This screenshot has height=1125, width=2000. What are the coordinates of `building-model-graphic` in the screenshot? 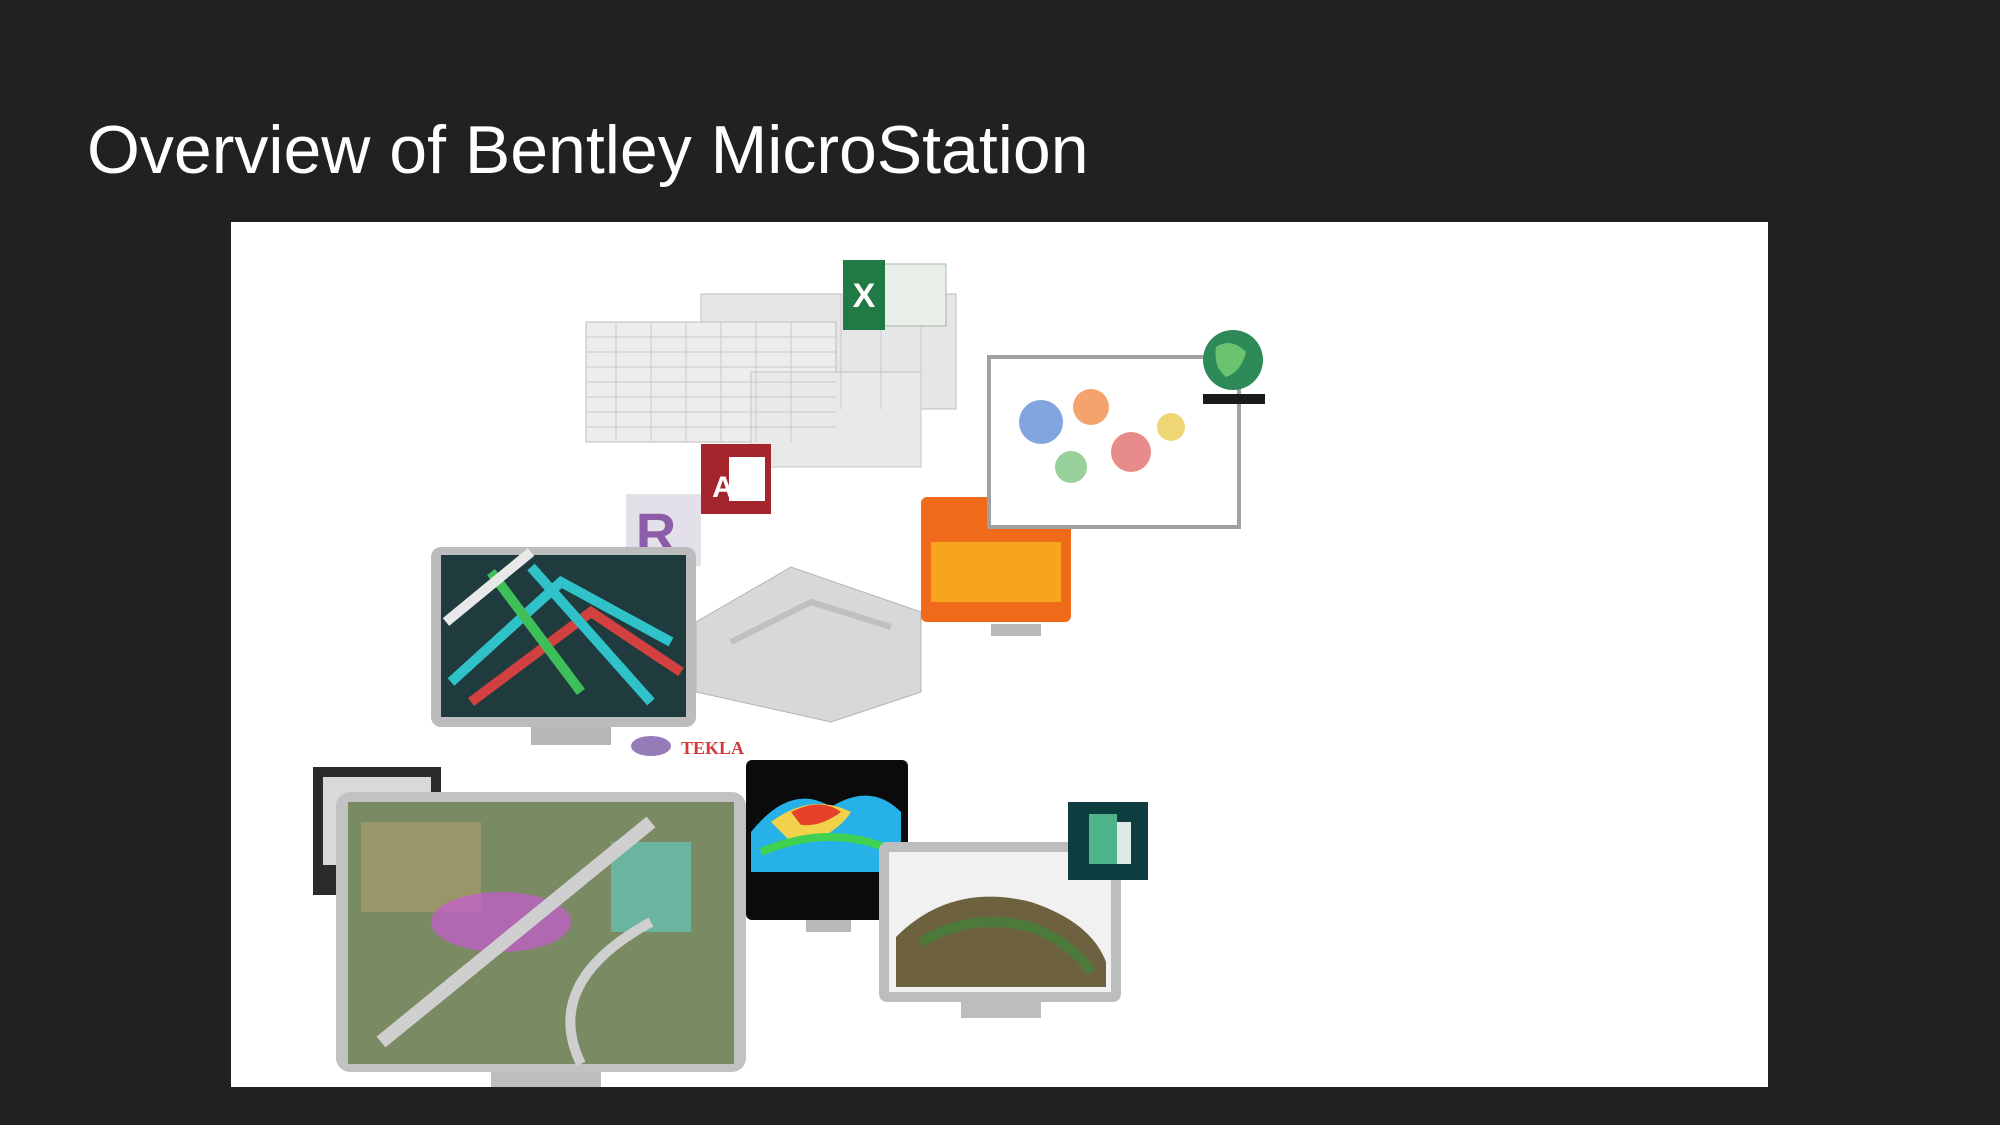 It's located at (808, 644).